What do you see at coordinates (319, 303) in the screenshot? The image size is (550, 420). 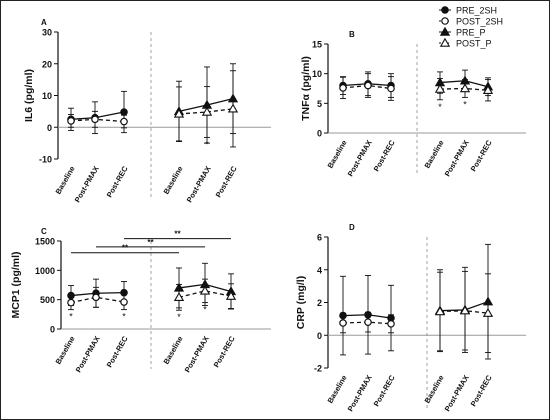 I see `y-tick-label: 2` at bounding box center [319, 303].